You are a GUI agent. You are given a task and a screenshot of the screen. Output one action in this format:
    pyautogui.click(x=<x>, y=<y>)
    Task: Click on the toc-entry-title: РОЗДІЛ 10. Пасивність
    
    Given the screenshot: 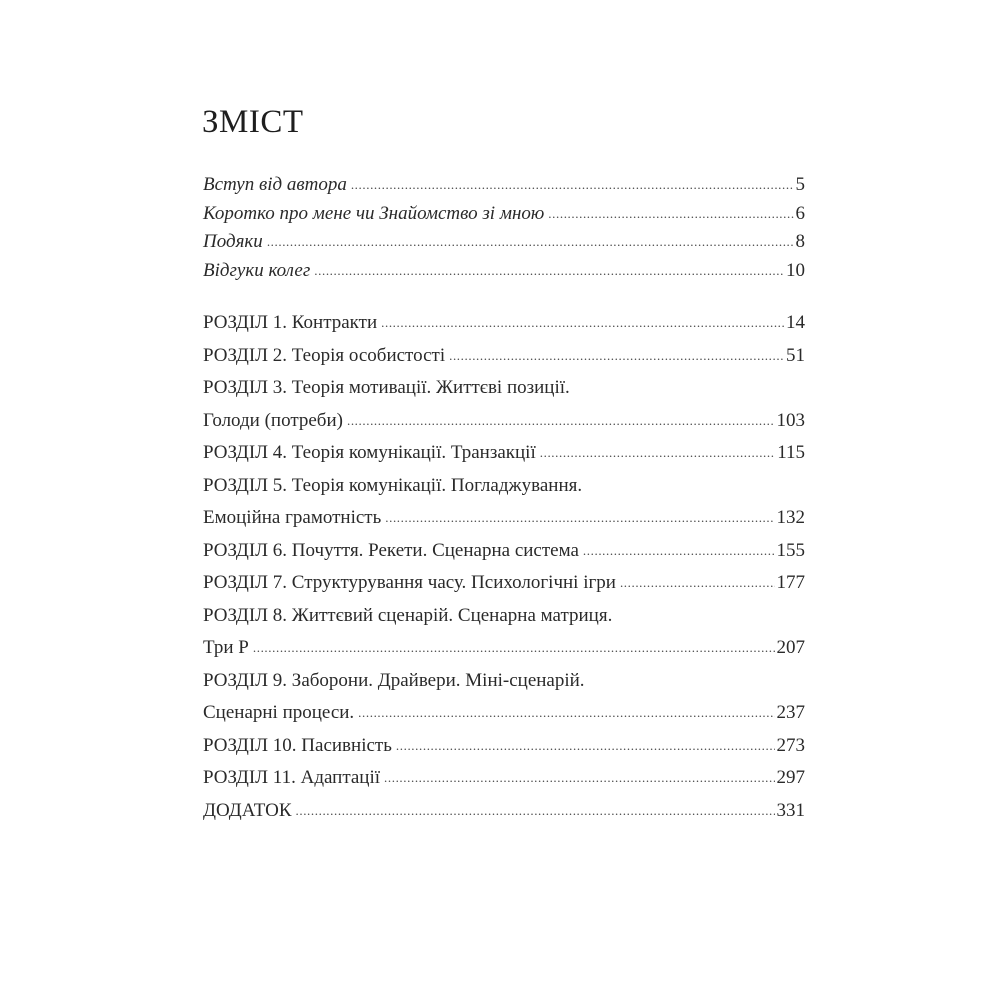 What is the action you would take?
    pyautogui.click(x=297, y=745)
    